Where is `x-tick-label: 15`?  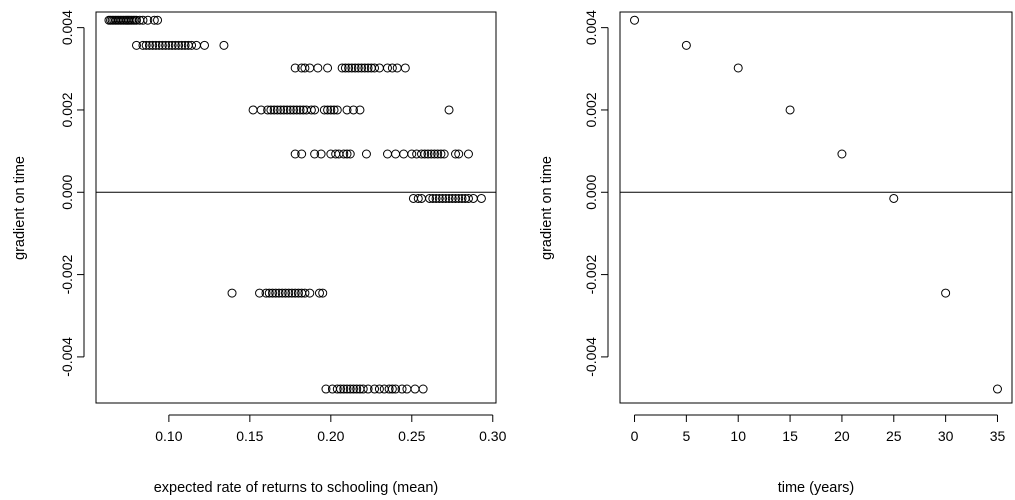
x-tick-label: 15 is located at coordinates (790, 436).